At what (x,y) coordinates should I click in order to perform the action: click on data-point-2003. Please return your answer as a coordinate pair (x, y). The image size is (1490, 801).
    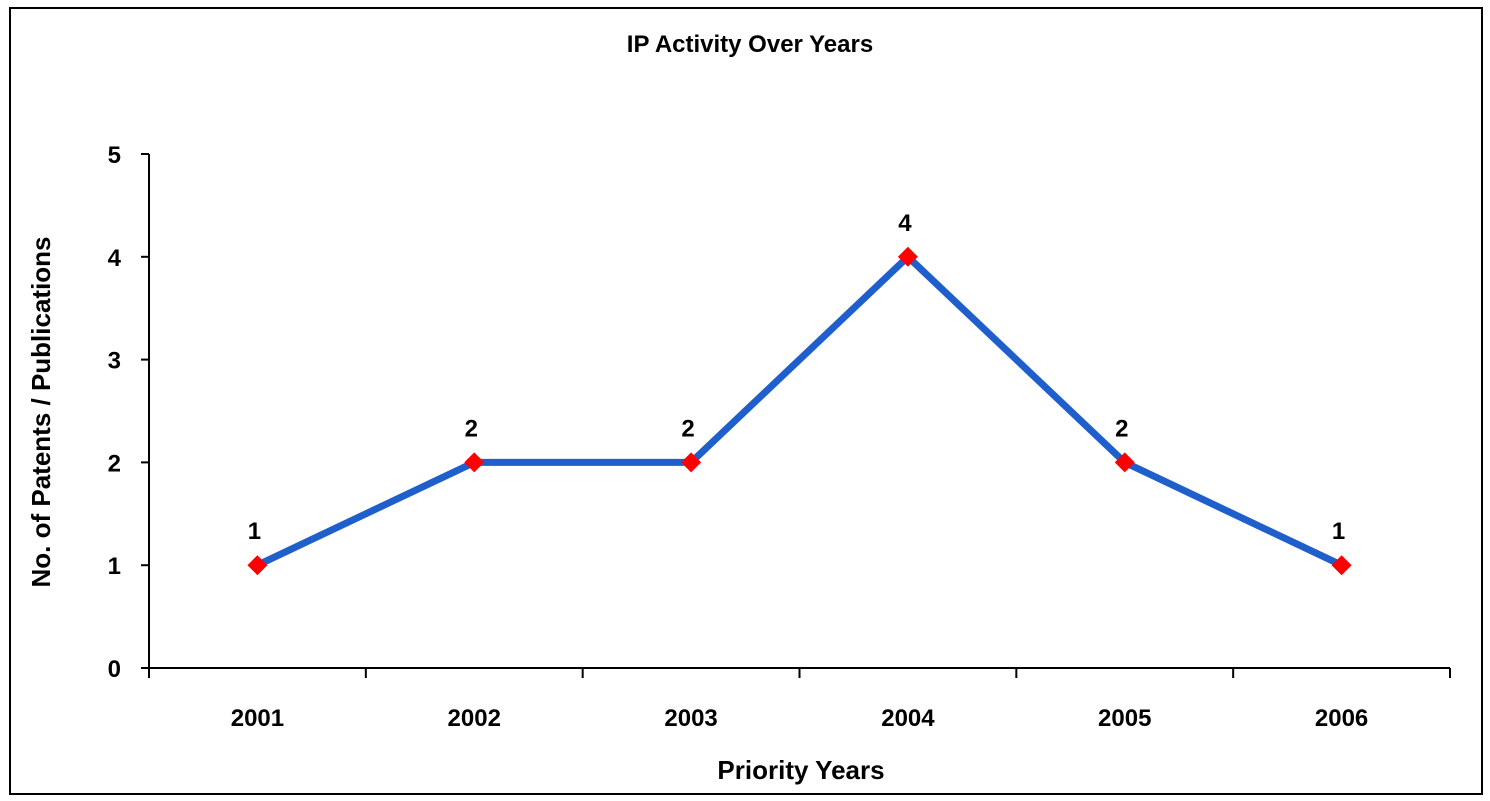
    Looking at the image, I should click on (691, 462).